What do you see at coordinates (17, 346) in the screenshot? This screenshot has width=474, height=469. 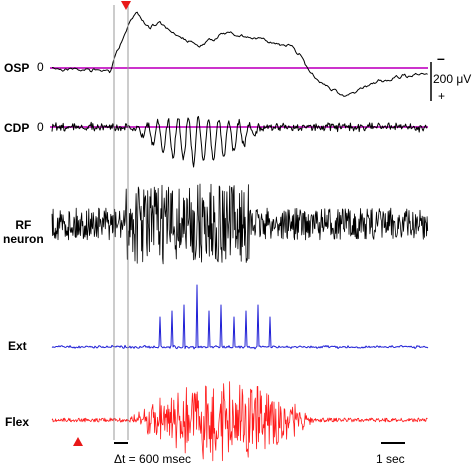 I see `trace-label-ext: Ext` at bounding box center [17, 346].